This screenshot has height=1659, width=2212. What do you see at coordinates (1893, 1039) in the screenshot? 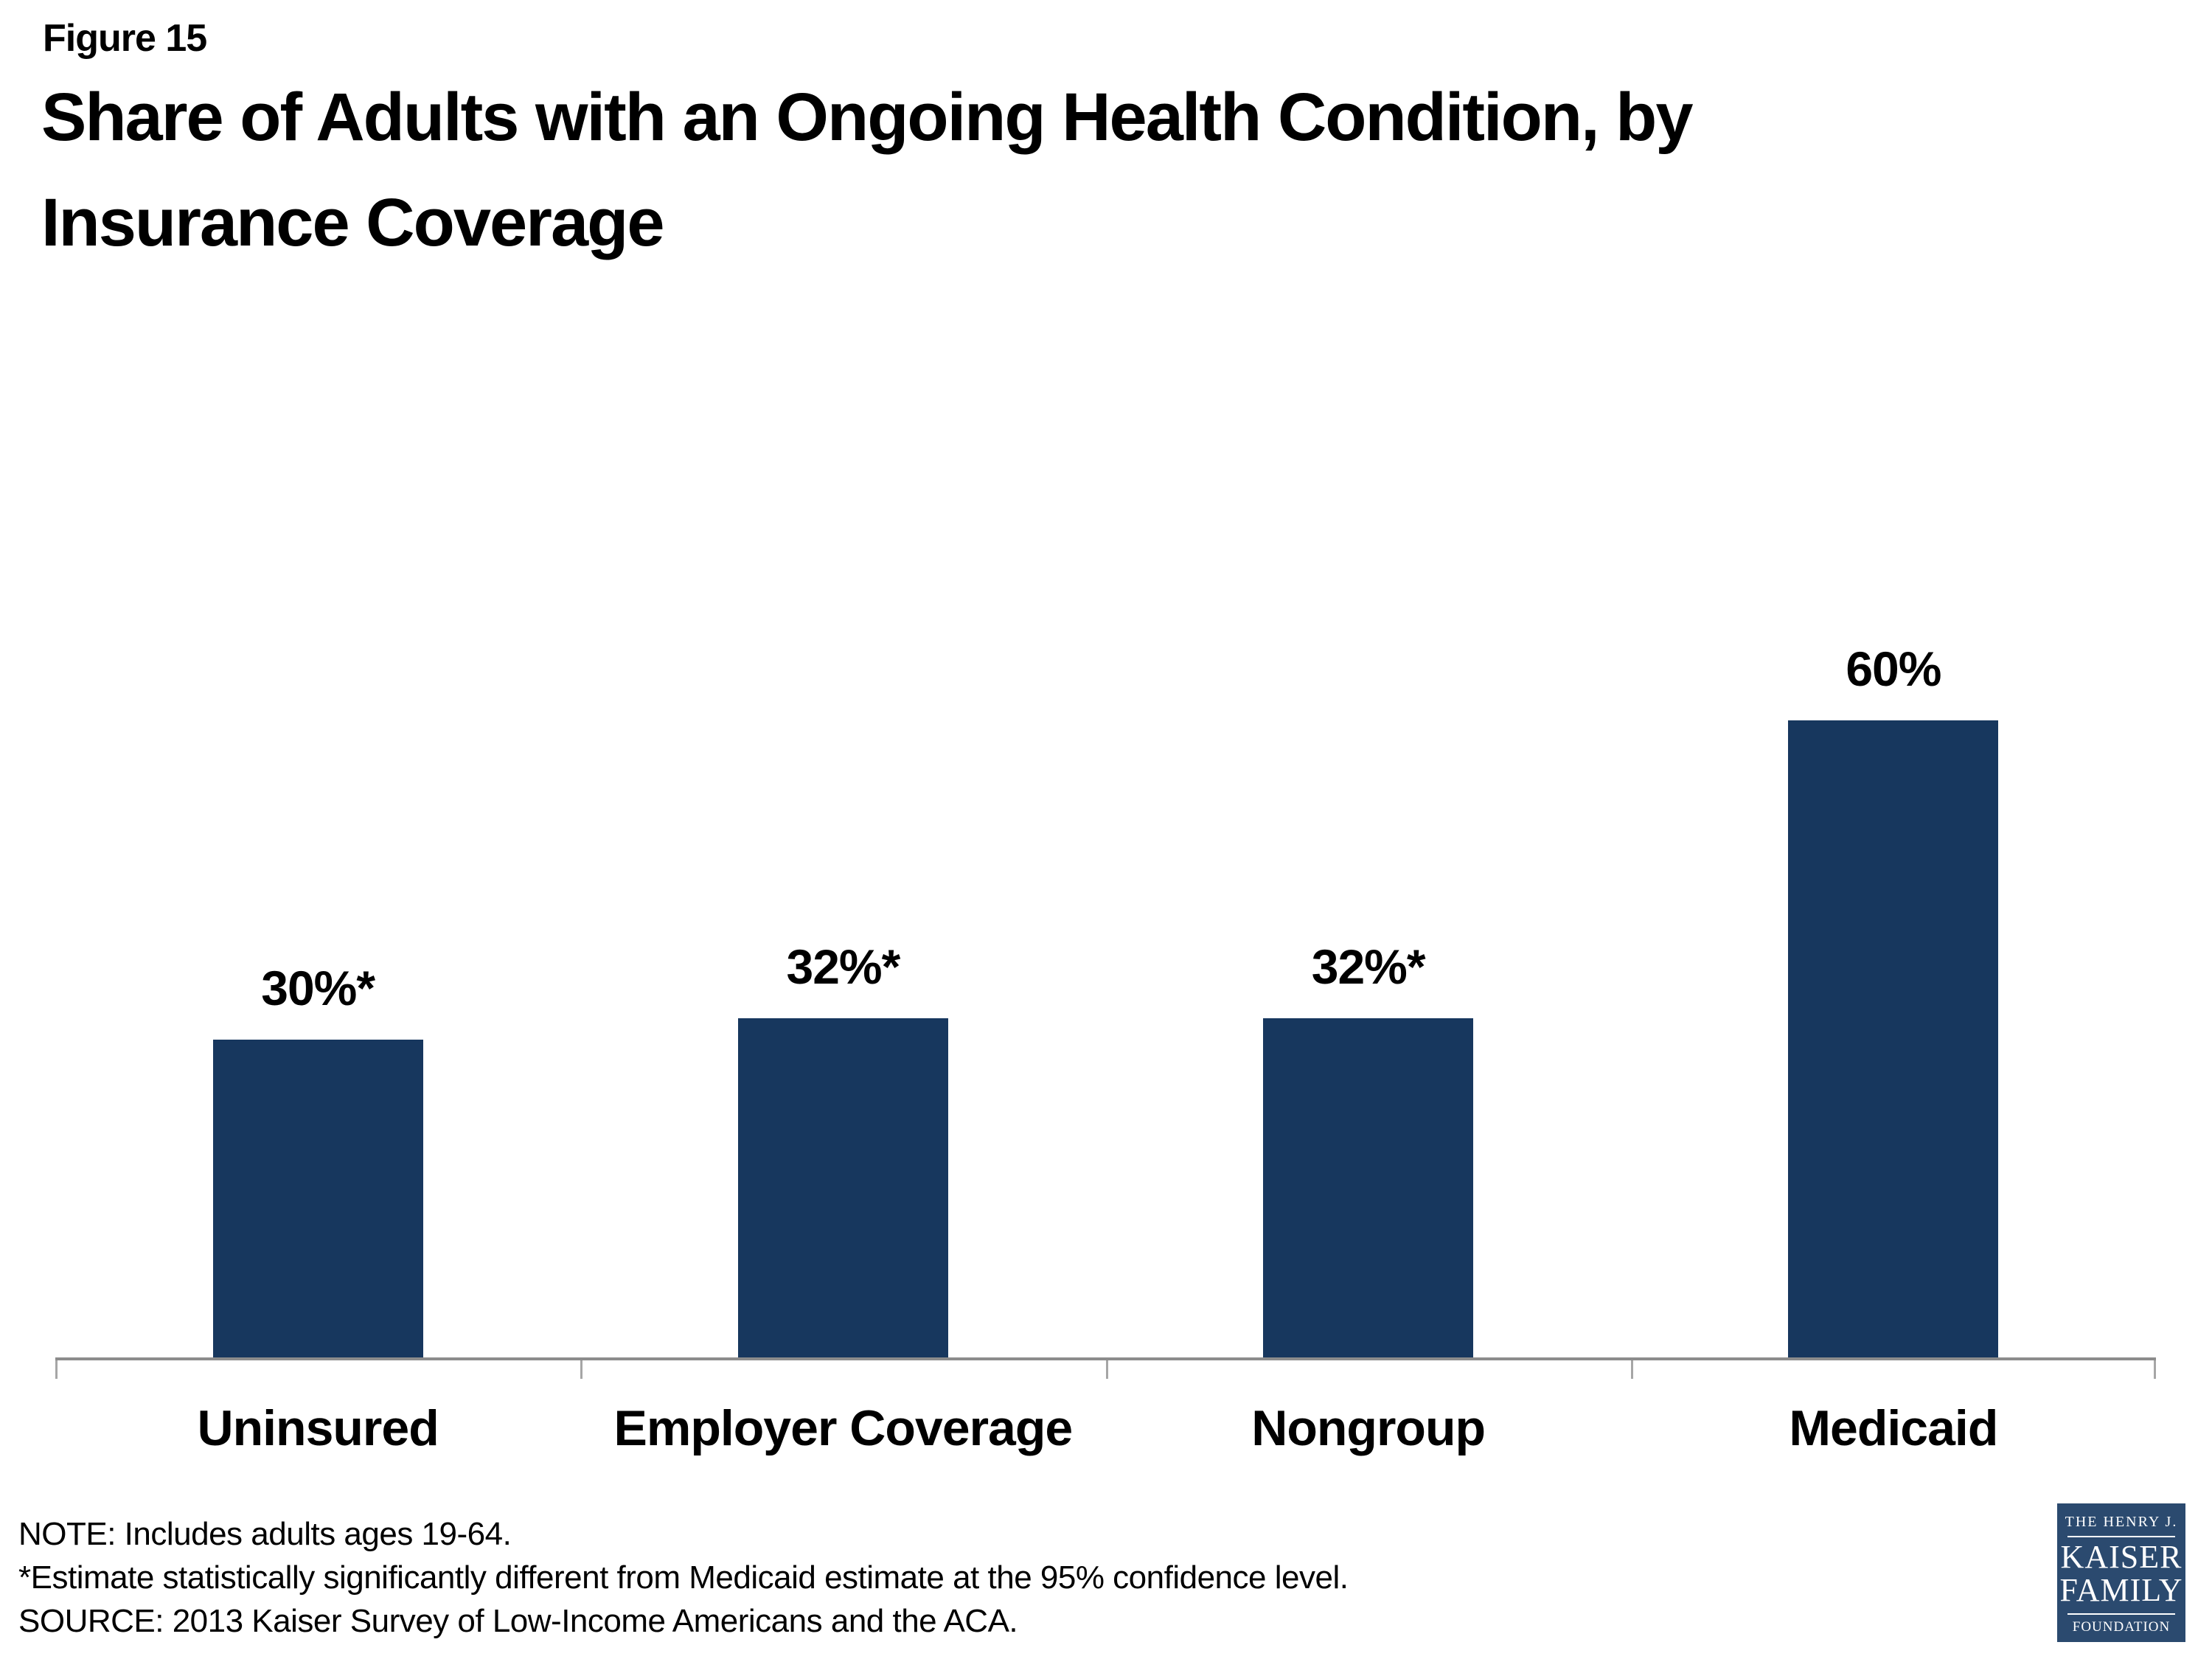
I see `bar-medicaid` at bounding box center [1893, 1039].